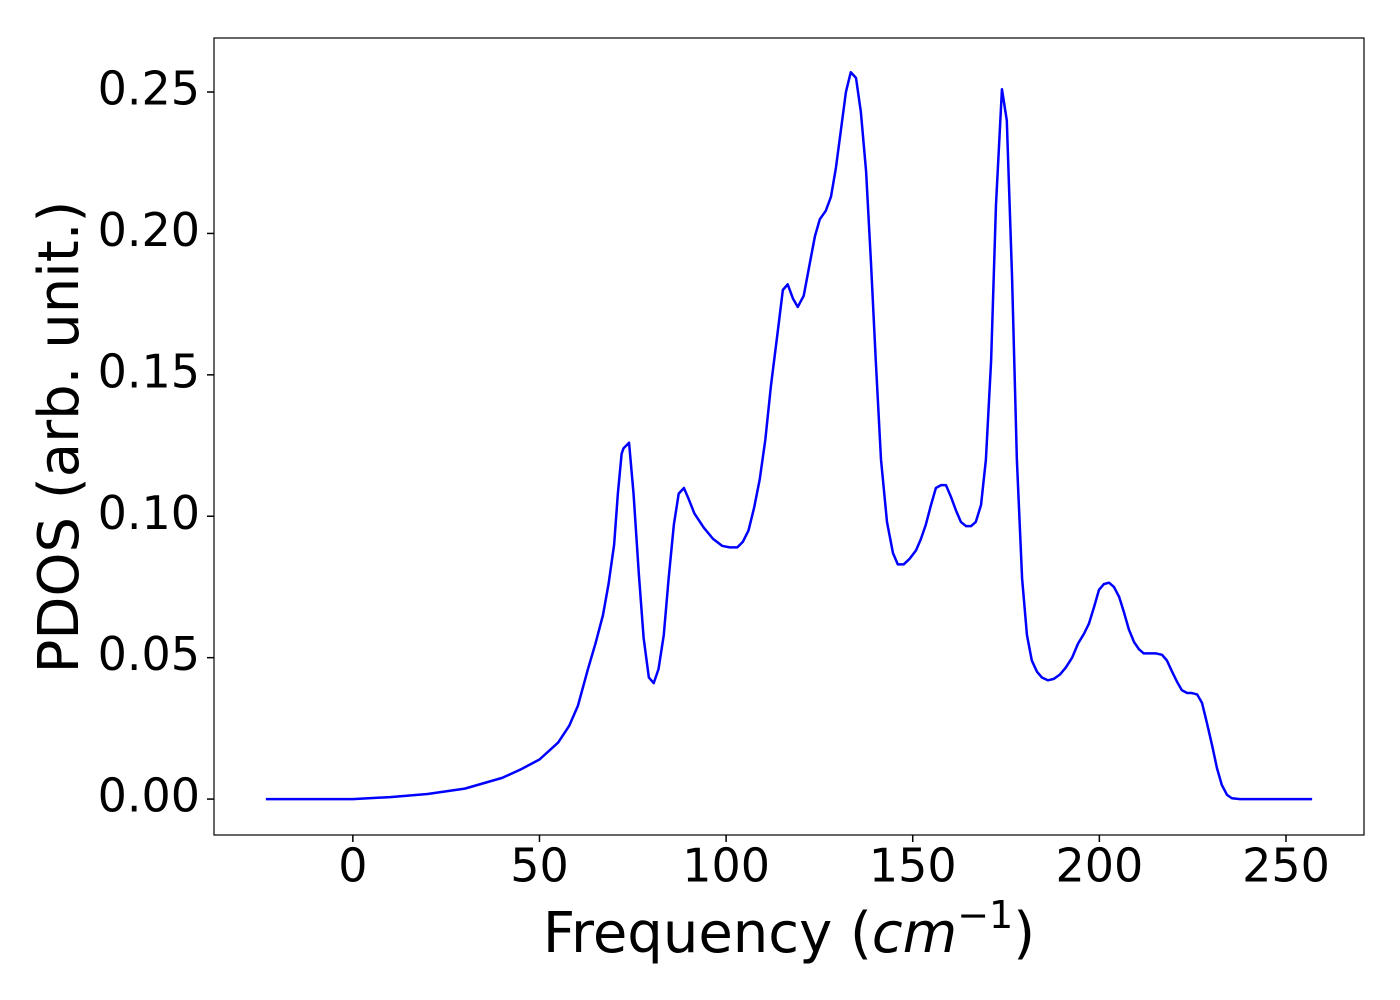 The height and width of the screenshot is (1000, 1400). Describe the element at coordinates (352, 866) in the screenshot. I see `x-tick-label: 0` at that location.